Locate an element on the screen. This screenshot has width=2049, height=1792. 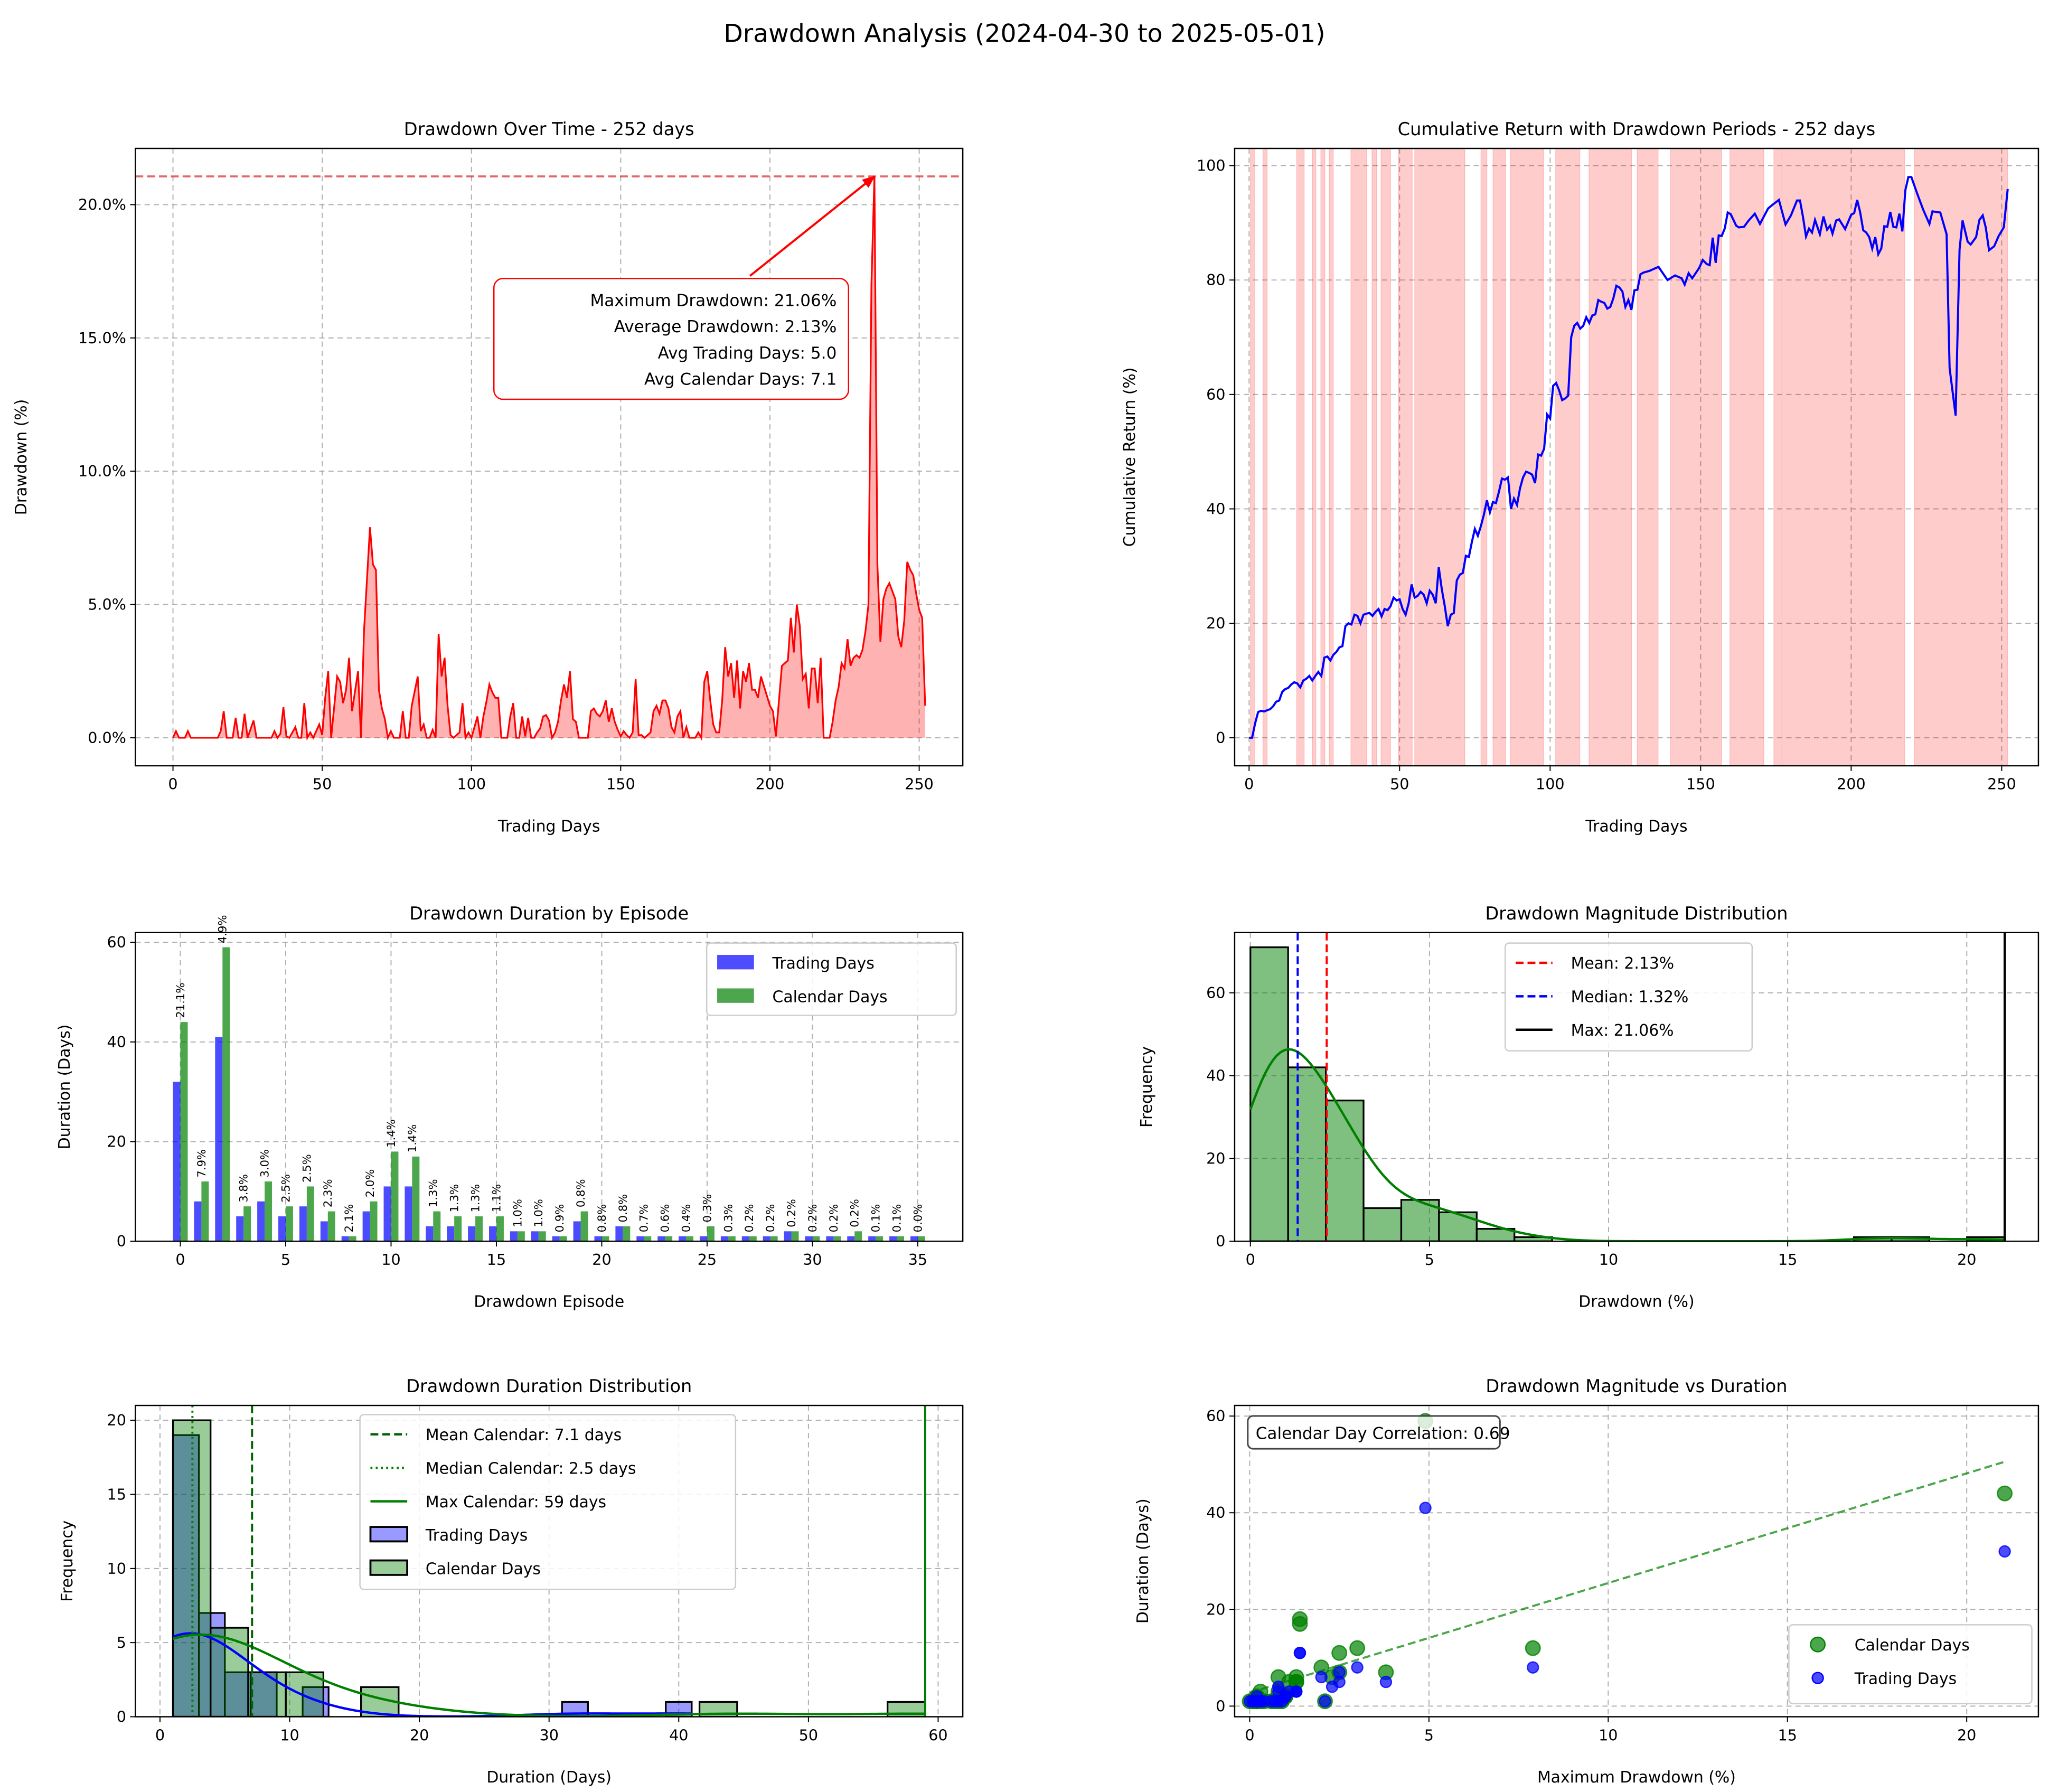
bar-data-label: 0.9% is located at coordinates (559, 1218).